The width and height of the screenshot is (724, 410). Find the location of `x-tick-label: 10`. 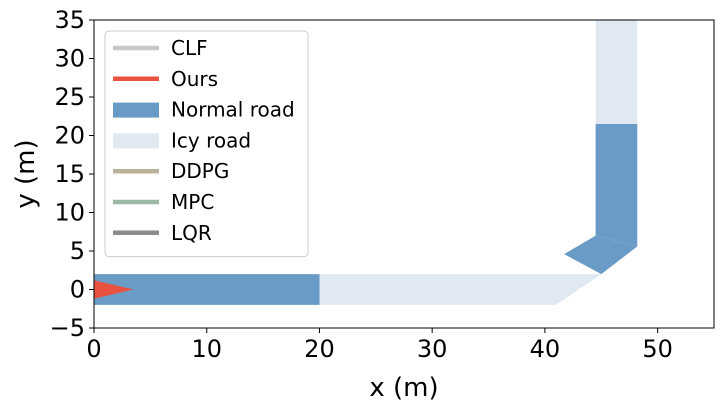

x-tick-label: 10 is located at coordinates (206, 349).